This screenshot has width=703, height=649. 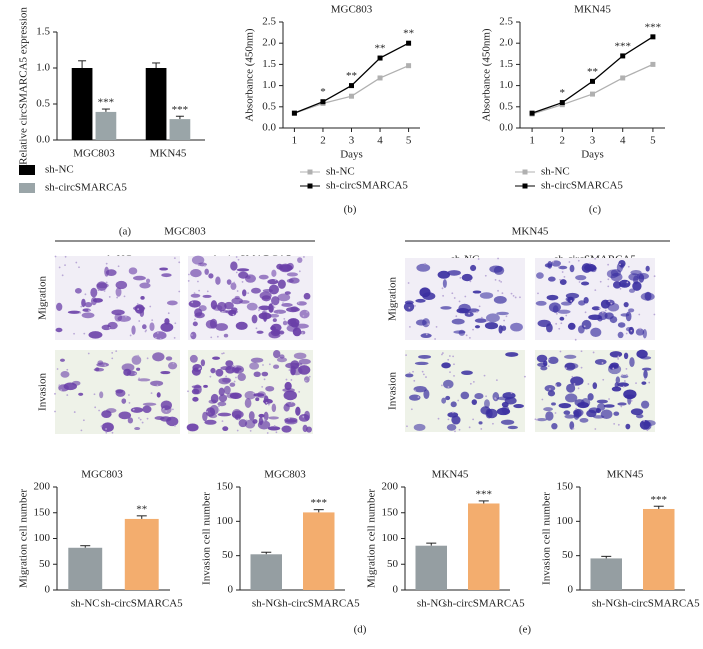 What do you see at coordinates (393, 564) in the screenshot?
I see `y-tick-label: 50` at bounding box center [393, 564].